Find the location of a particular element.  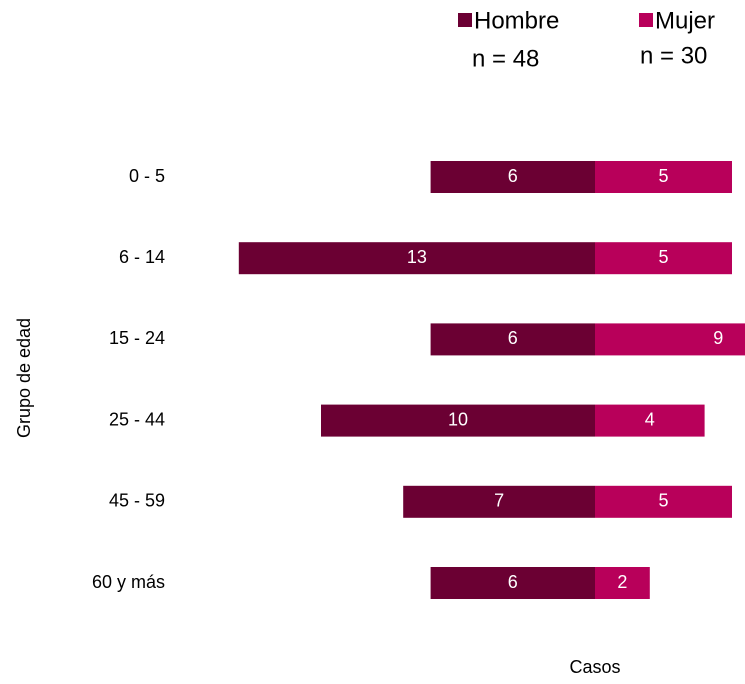

data-label: 4 is located at coordinates (650, 419).